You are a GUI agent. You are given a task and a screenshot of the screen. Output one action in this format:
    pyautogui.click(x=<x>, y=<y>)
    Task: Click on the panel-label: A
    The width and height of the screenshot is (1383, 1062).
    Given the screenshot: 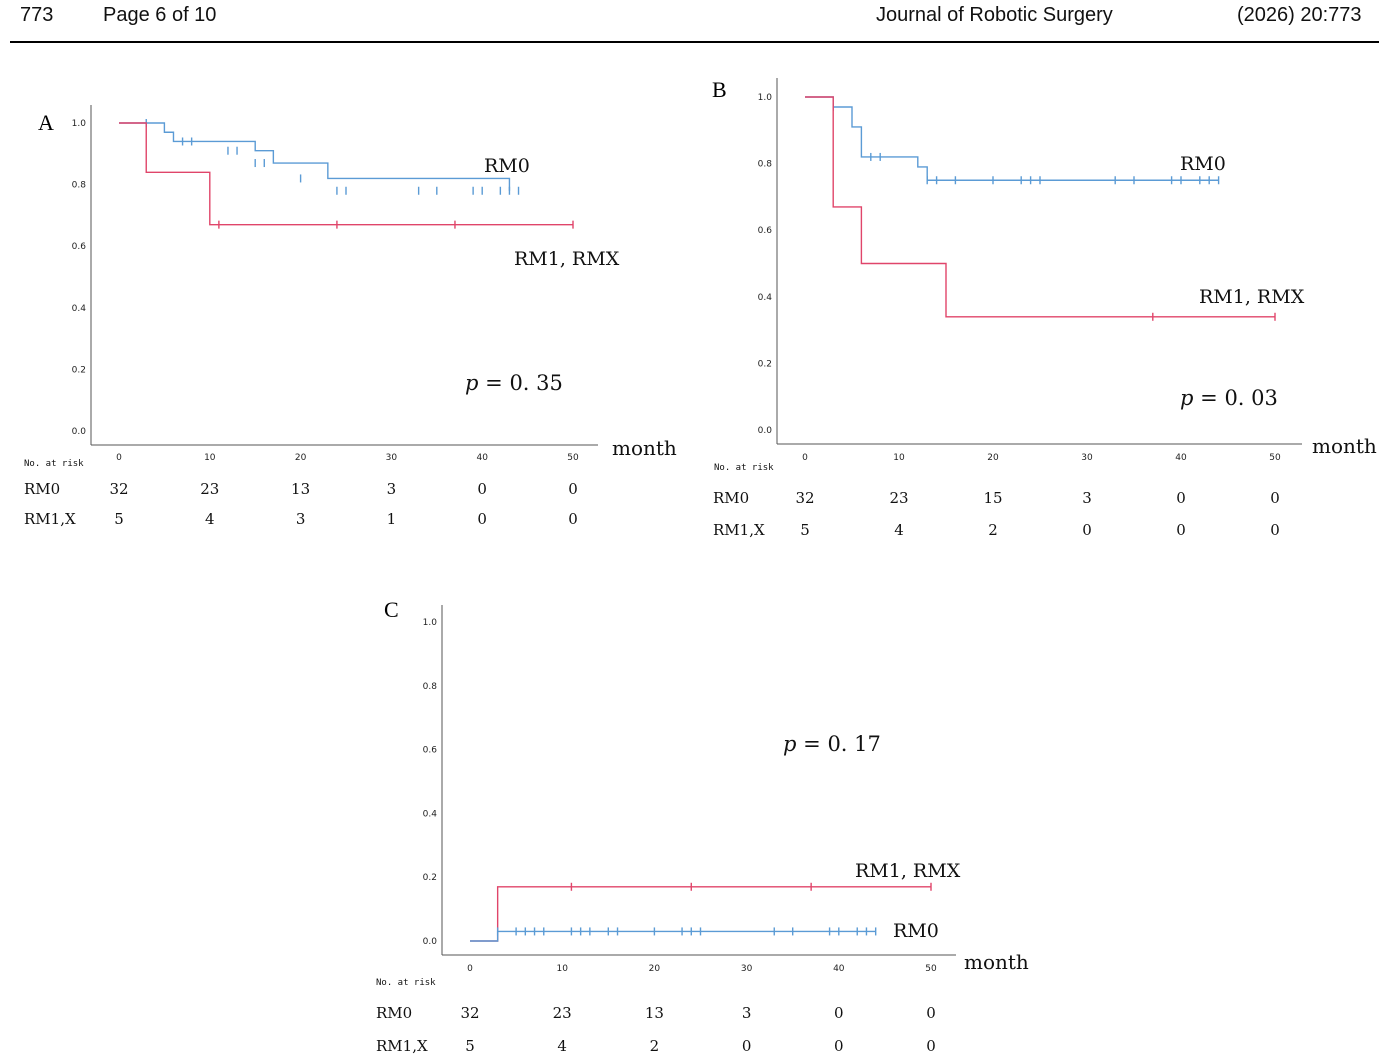 What is the action you would take?
    pyautogui.click(x=46, y=122)
    